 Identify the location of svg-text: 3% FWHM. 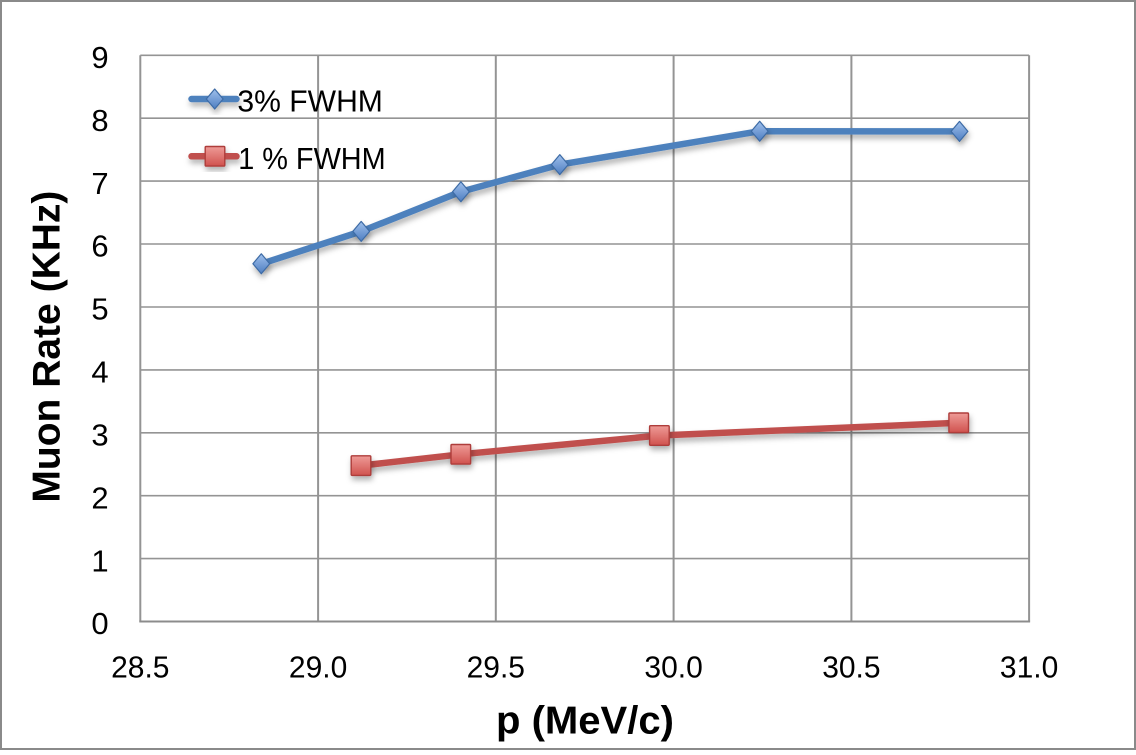
(310, 101).